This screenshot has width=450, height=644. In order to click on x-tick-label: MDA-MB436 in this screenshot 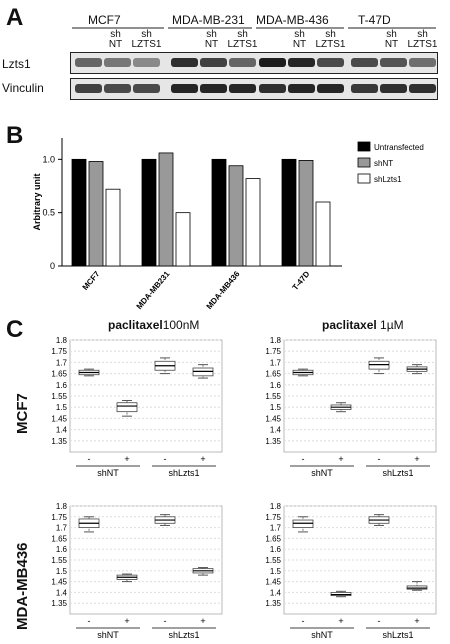, I will do `click(223, 289)`.